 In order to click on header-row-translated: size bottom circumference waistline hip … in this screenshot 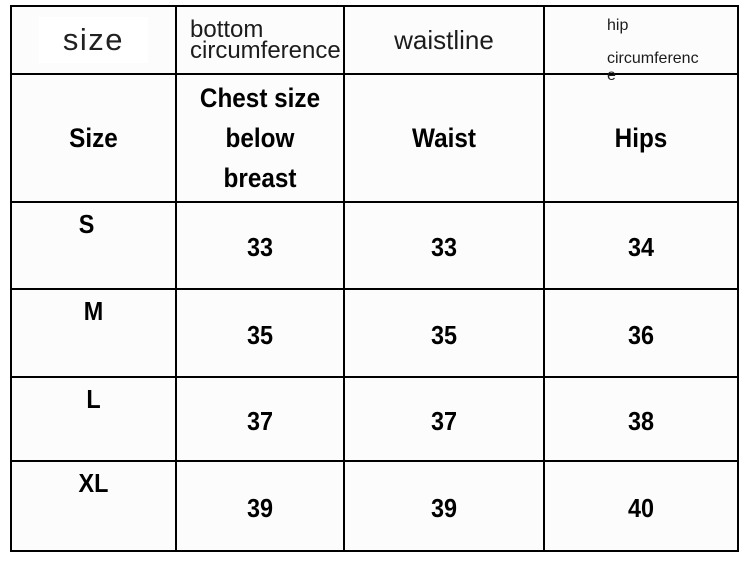, I will do `click(374, 44)`.